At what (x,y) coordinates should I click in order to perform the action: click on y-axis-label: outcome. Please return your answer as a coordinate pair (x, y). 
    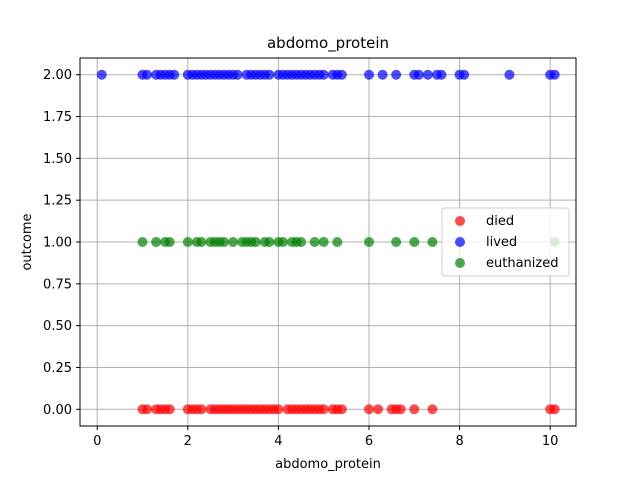
    Looking at the image, I should click on (27, 241).